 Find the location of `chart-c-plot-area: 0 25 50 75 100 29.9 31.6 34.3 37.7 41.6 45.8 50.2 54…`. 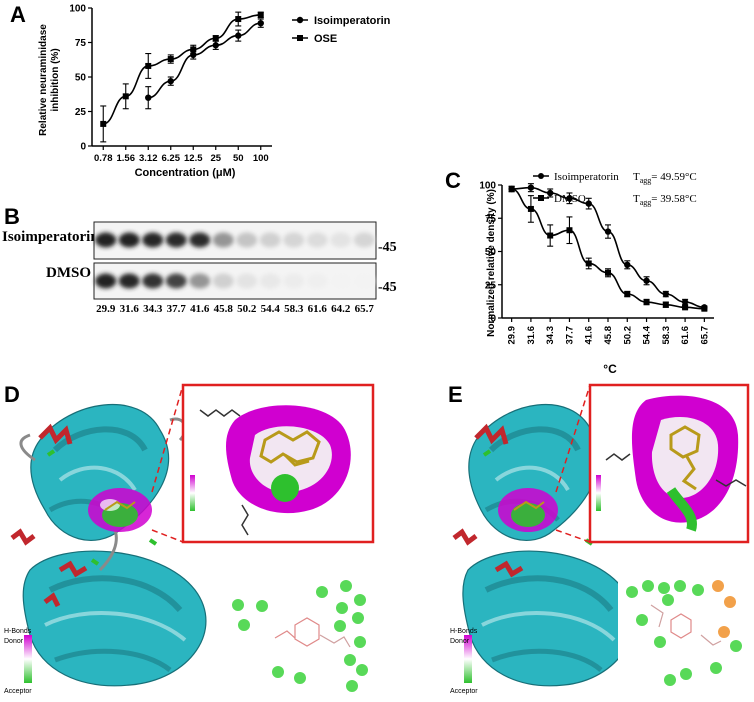

chart-c-plot-area: 0 25 50 75 100 29.9 31.6 34.3 37.7 41.6 45.8 50.2 54… is located at coordinates (596, 263).